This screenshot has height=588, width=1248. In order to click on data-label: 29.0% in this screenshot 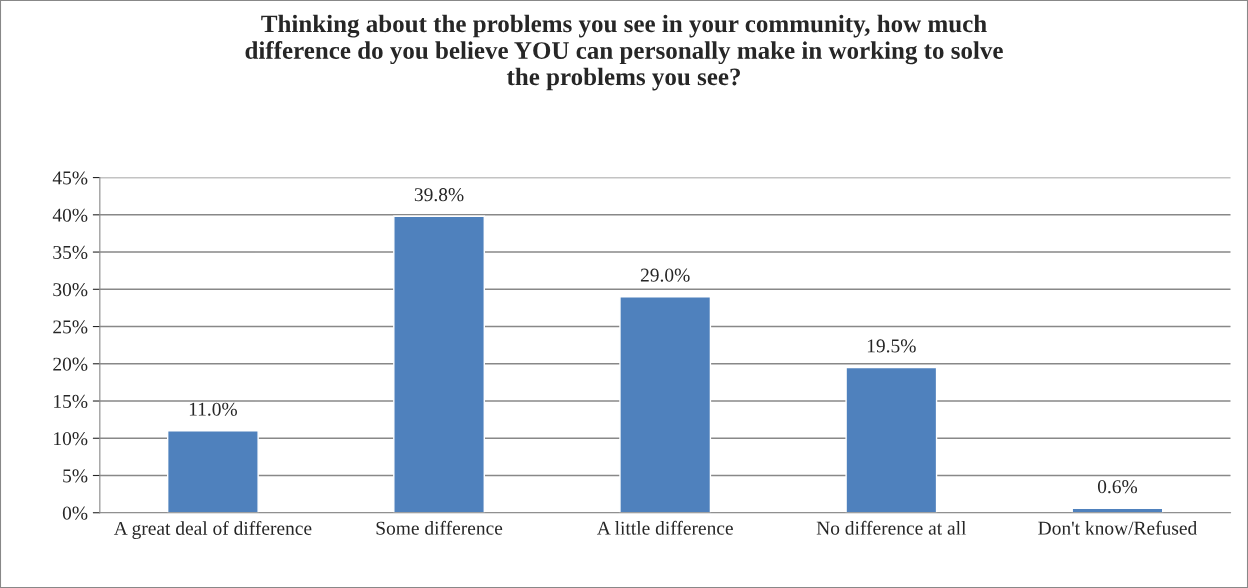, I will do `click(665, 275)`.